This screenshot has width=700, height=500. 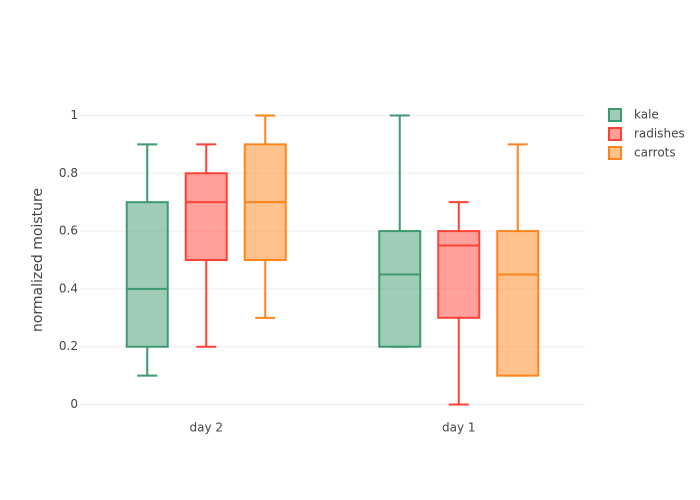 What do you see at coordinates (68, 173) in the screenshot?
I see `y-tick-label: 0.8` at bounding box center [68, 173].